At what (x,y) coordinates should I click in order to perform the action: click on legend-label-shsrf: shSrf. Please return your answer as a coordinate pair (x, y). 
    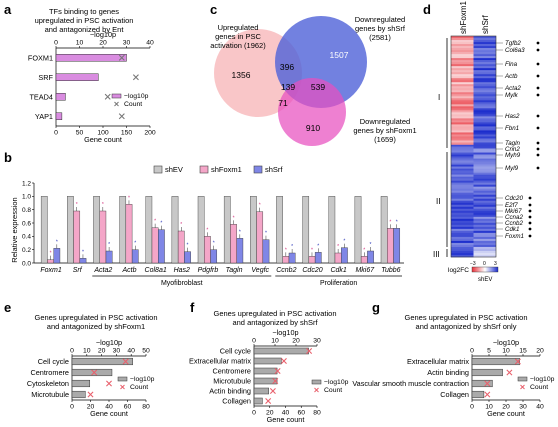
    Looking at the image, I should click on (274, 169).